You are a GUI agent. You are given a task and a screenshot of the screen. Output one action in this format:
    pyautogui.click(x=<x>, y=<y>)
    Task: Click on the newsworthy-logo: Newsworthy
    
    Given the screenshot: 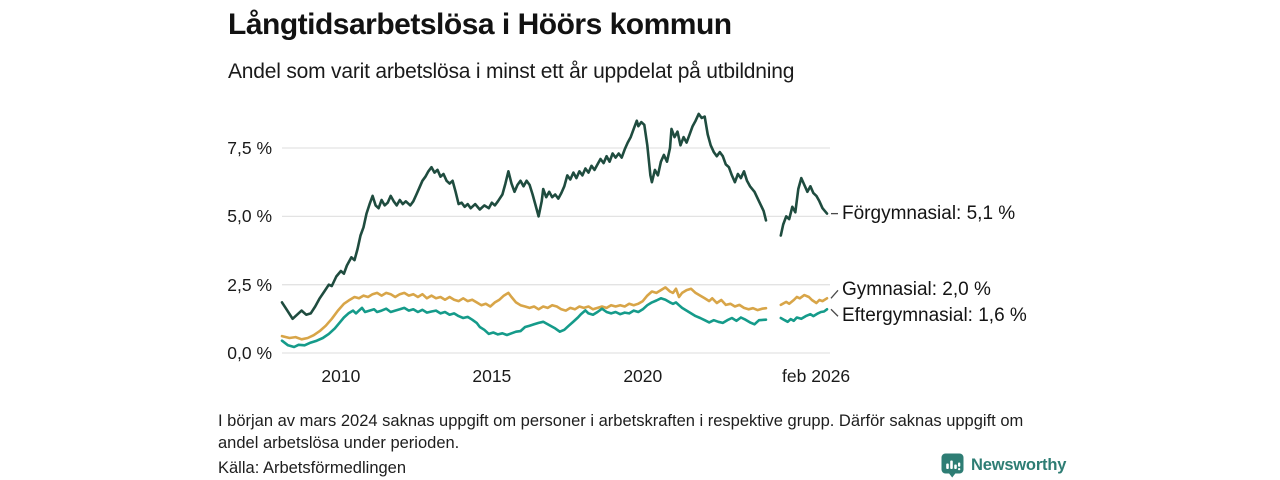 What is the action you would take?
    pyautogui.click(x=1003, y=465)
    